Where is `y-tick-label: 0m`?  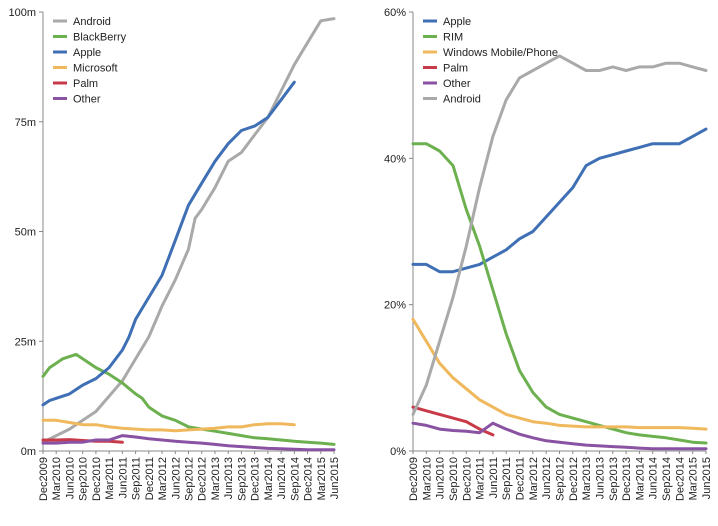
y-tick-label: 0m is located at coordinates (28, 452).